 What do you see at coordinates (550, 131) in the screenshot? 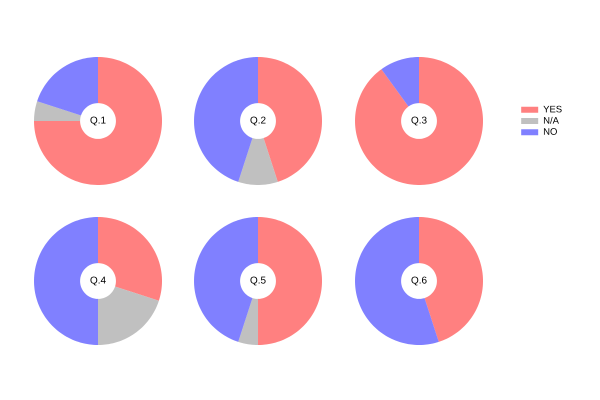
I see `legend-label: NO` at bounding box center [550, 131].